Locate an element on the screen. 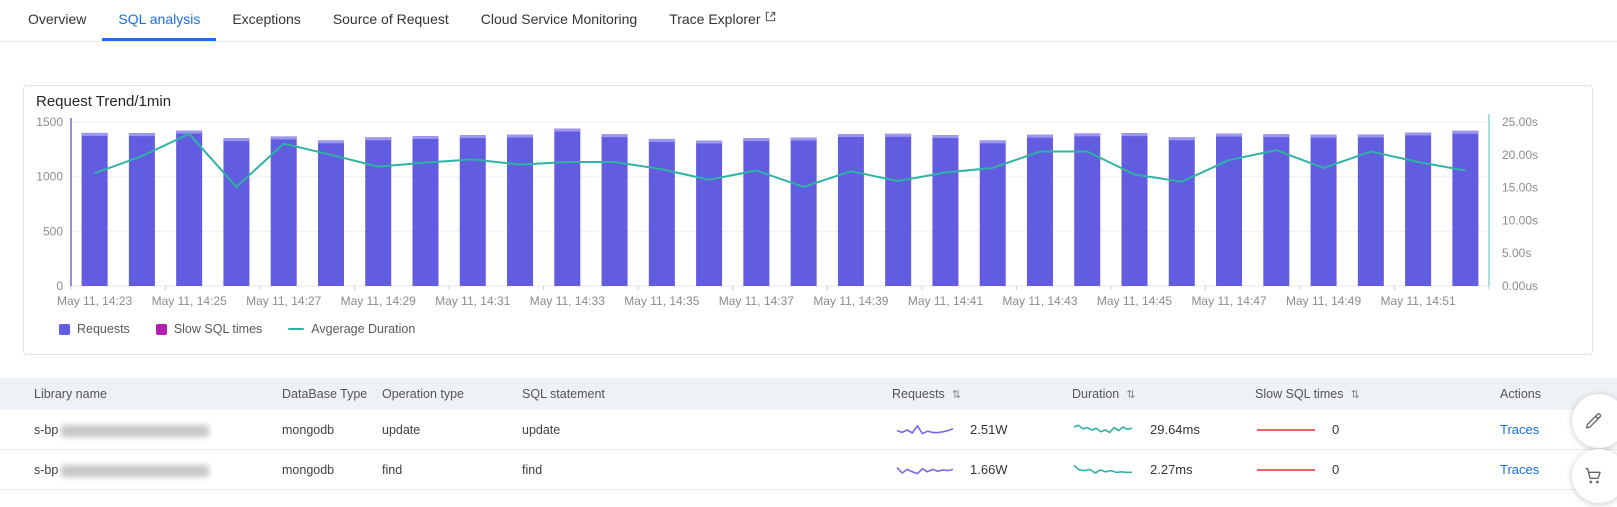  requests-value: 2.51W is located at coordinates (989, 429).